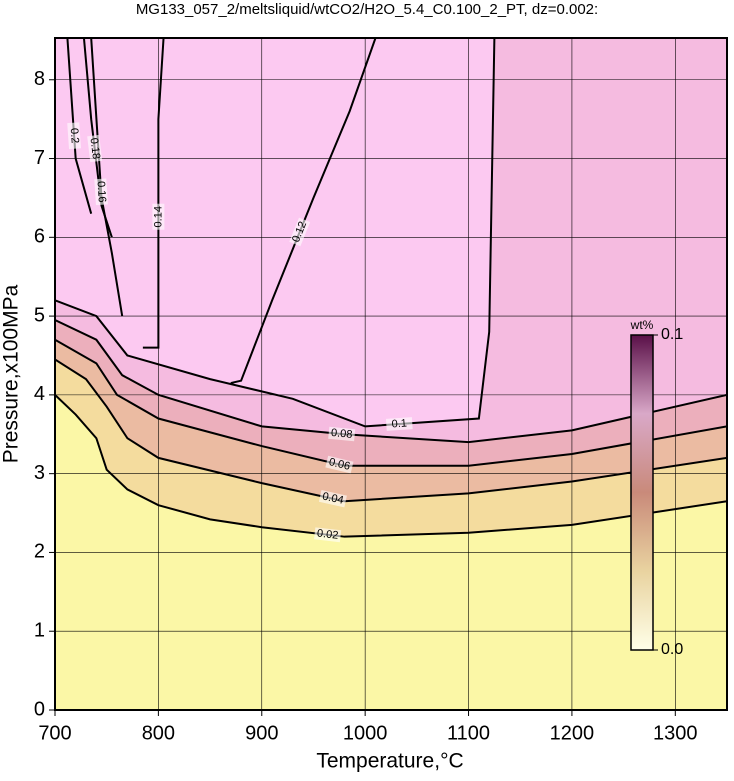 This screenshot has height=781, width=734. What do you see at coordinates (39, 552) in the screenshot?
I see `y-tick-label: 2` at bounding box center [39, 552].